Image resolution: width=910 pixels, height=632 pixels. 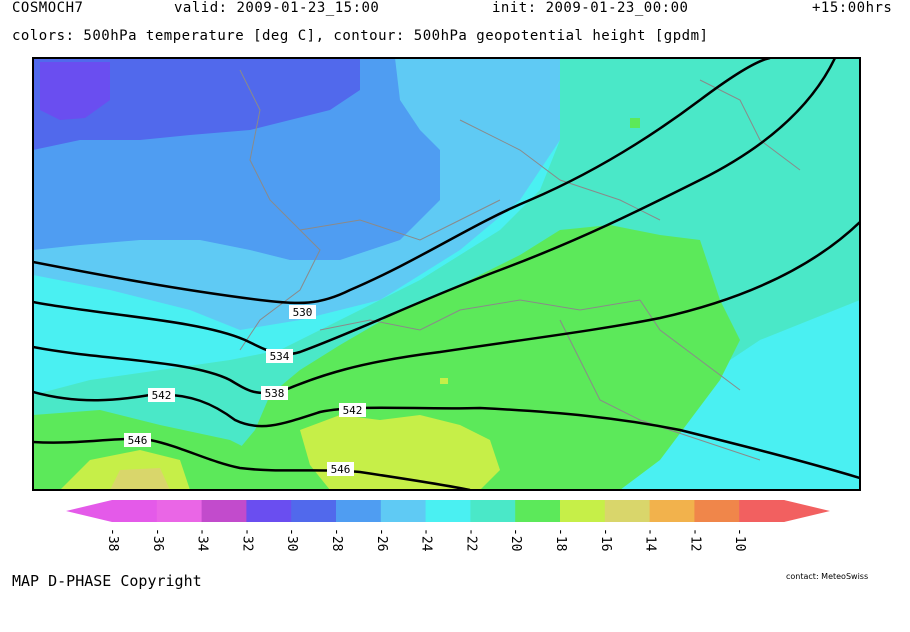 I want to click on legend-label: -26, so click(x=381, y=539).